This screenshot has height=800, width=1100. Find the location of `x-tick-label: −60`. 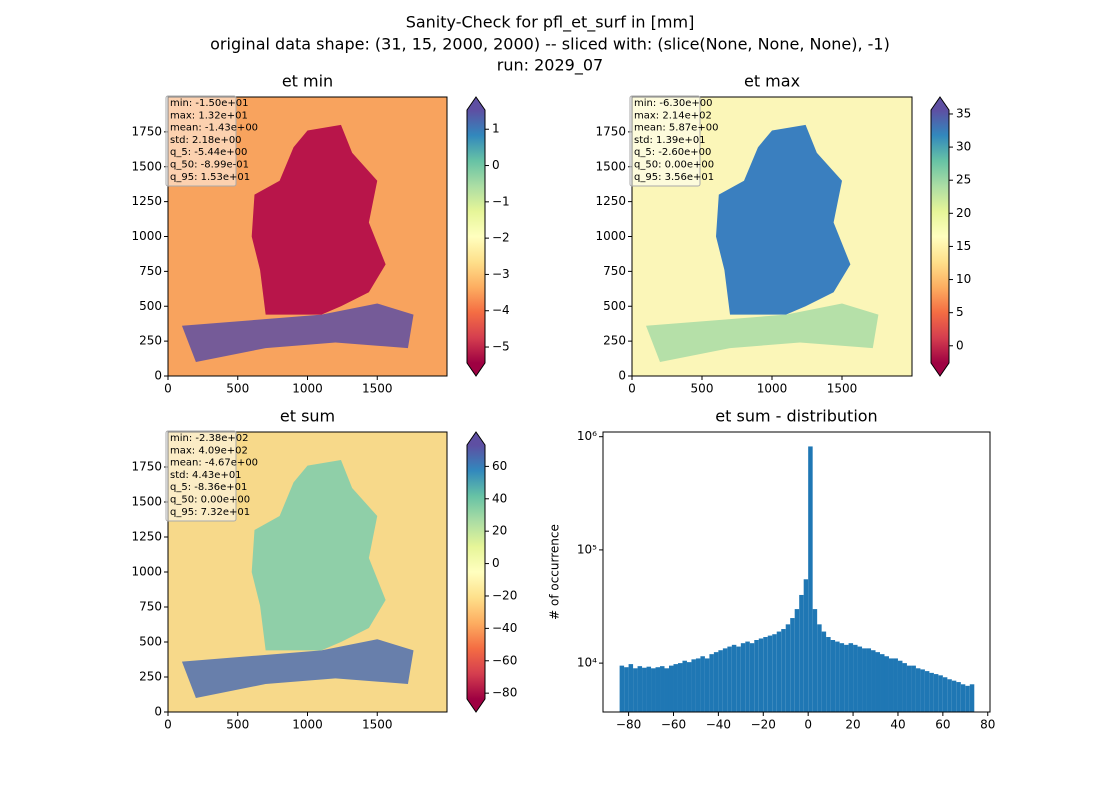

x-tick-label: −60 is located at coordinates (673, 725).